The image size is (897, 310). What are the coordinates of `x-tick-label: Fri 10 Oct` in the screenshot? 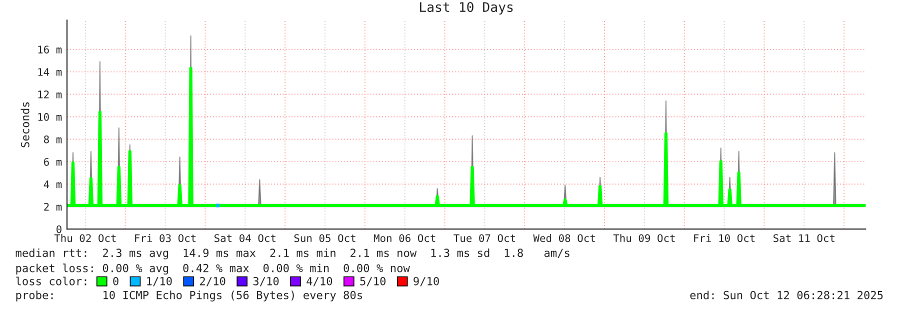 It's located at (724, 238).